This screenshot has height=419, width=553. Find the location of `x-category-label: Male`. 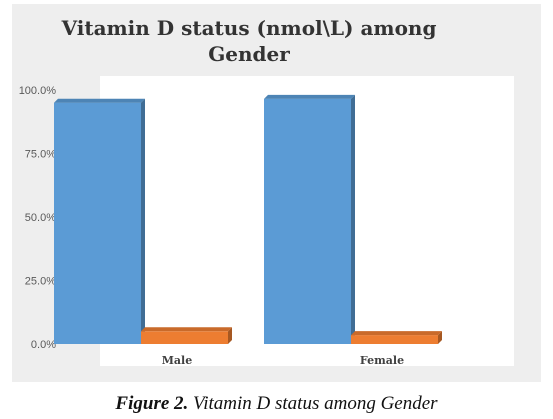

x-category-label: Male is located at coordinates (177, 360).